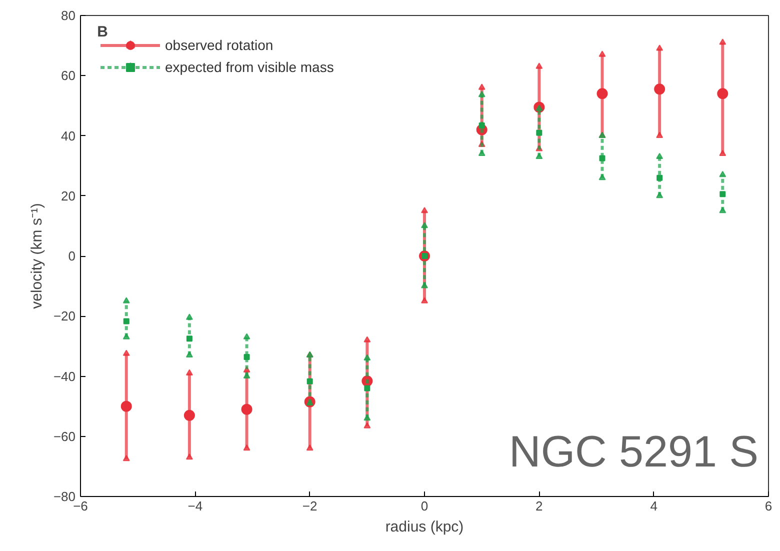  What do you see at coordinates (72, 256) in the screenshot?
I see `y-tick-label: 0` at bounding box center [72, 256].